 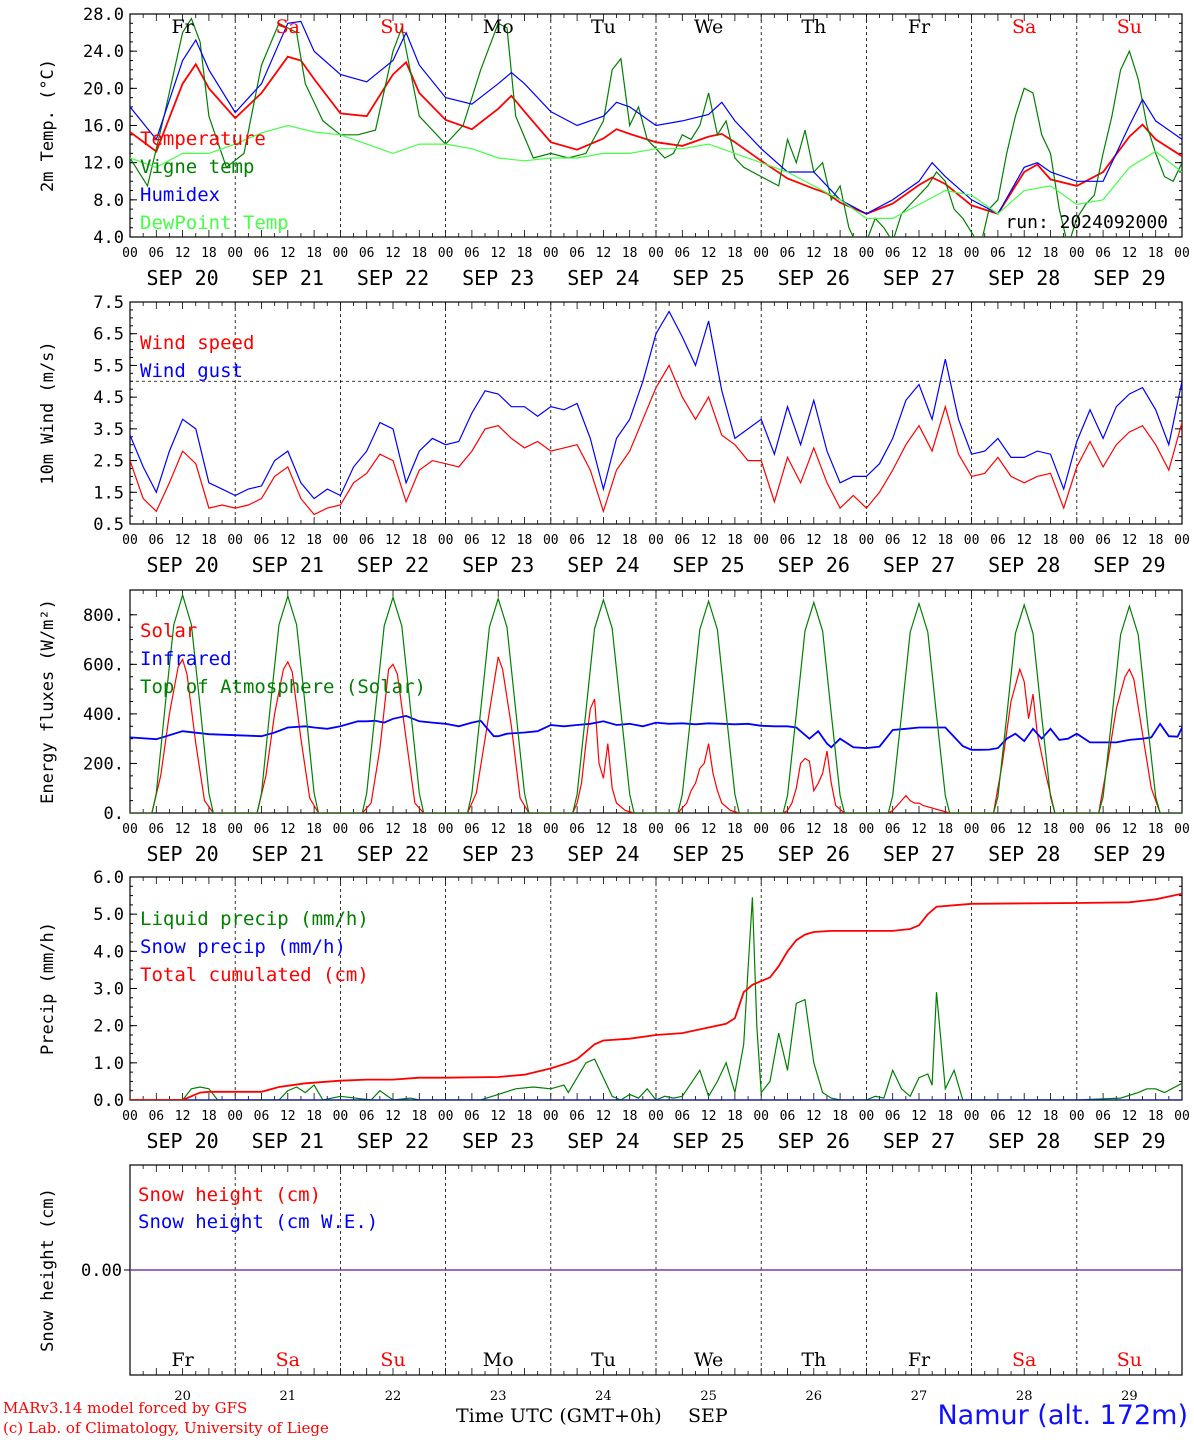 I want to click on energy-legend-0: Solar, so click(x=168, y=631).